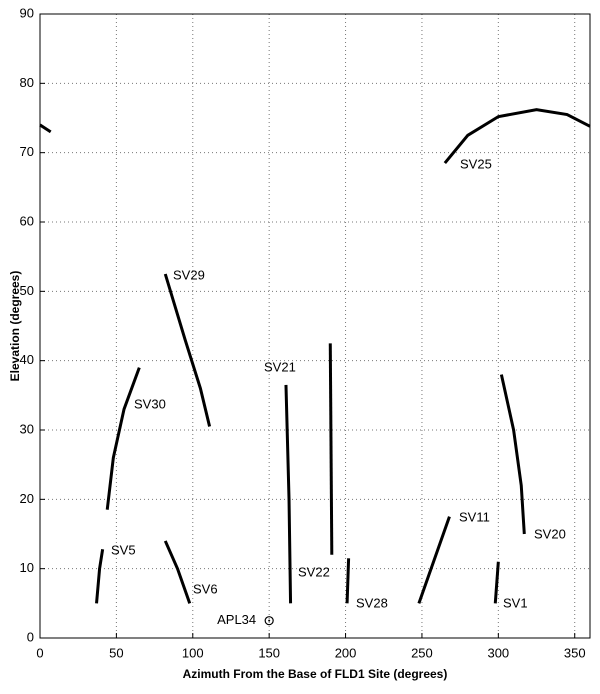  Describe the element at coordinates (27, 290) in the screenshot. I see `y-tick-label: 50` at that location.